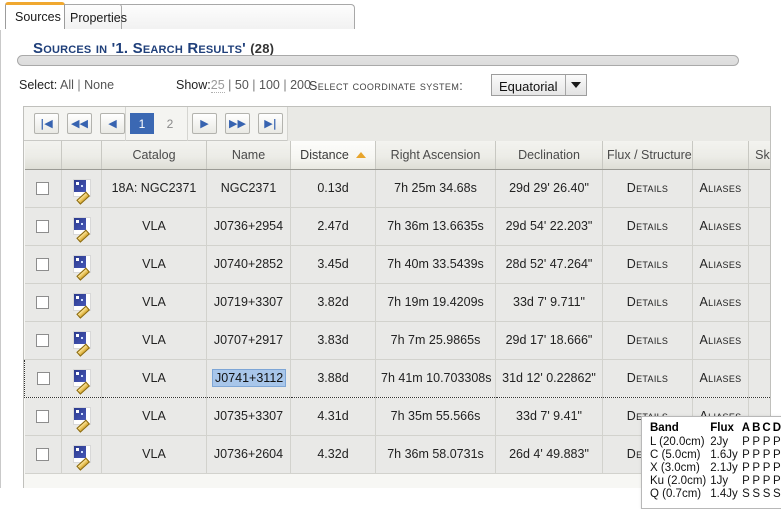 This screenshot has height=509, width=781. Describe the element at coordinates (43, 155) in the screenshot. I see `column-header-checkbox` at that location.